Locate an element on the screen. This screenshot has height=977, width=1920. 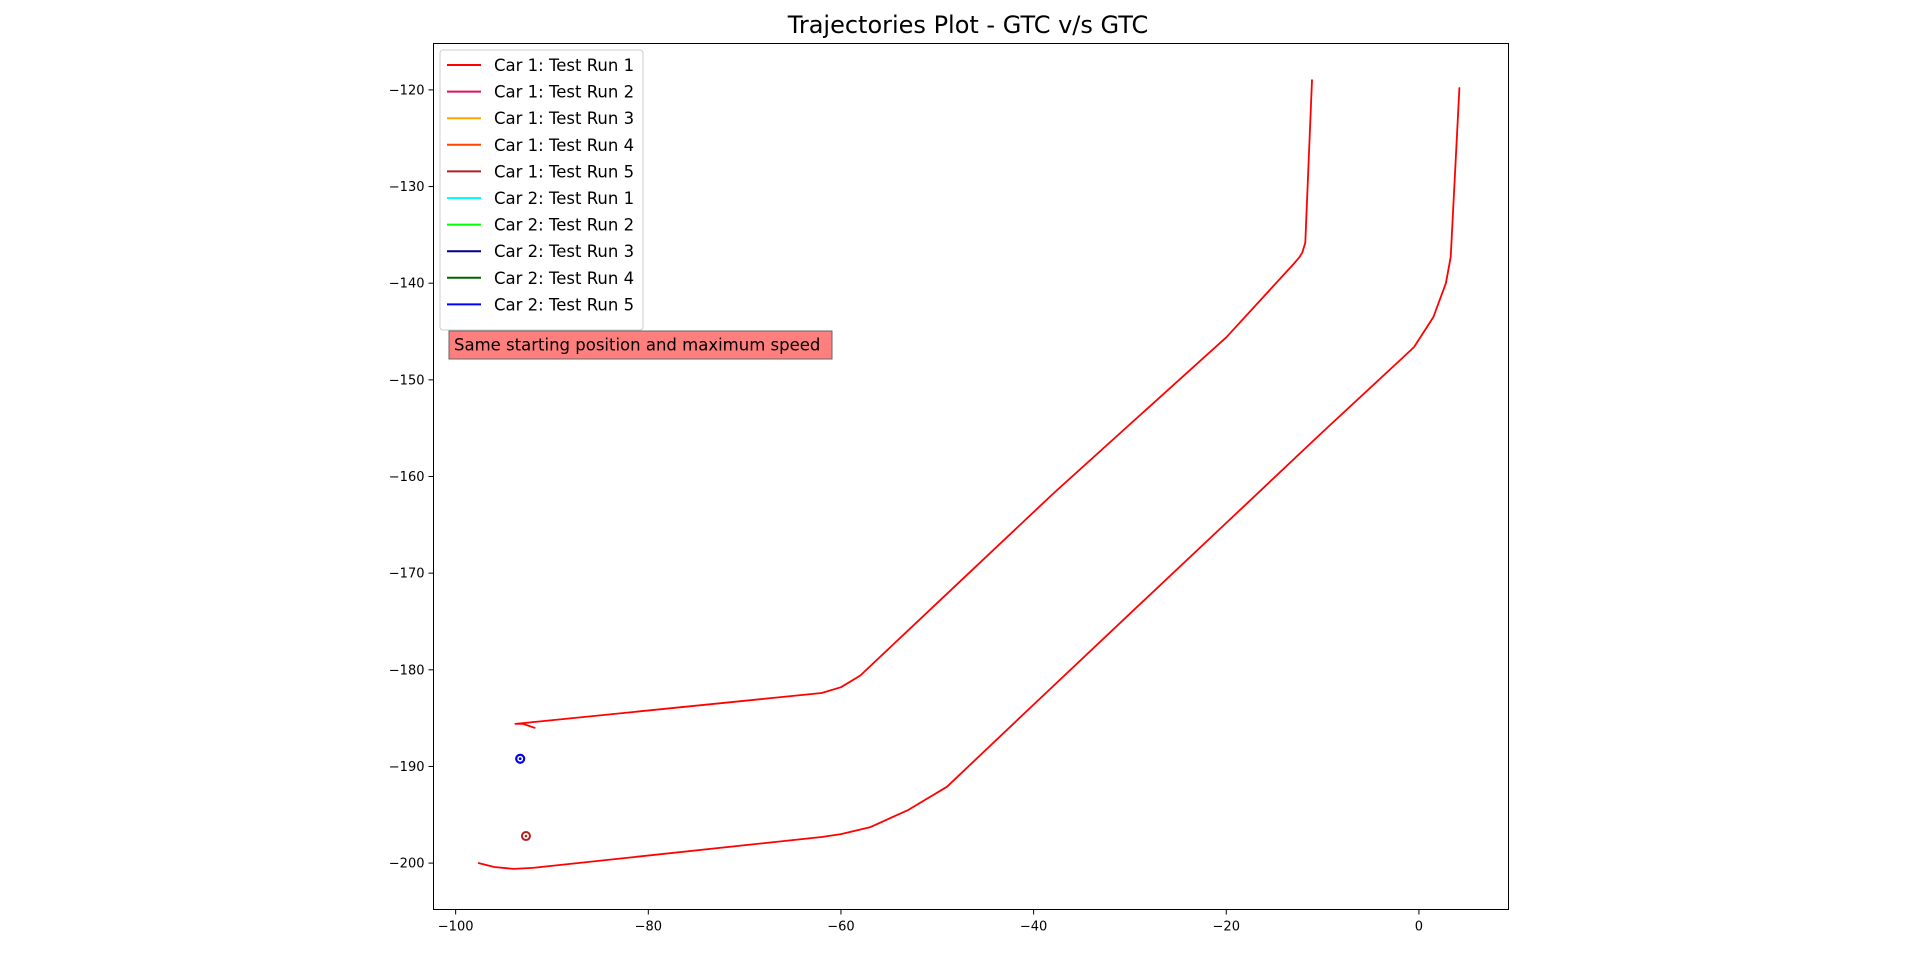
legend-entry-label: Car 2: Test Run 3 is located at coordinates (564, 251).